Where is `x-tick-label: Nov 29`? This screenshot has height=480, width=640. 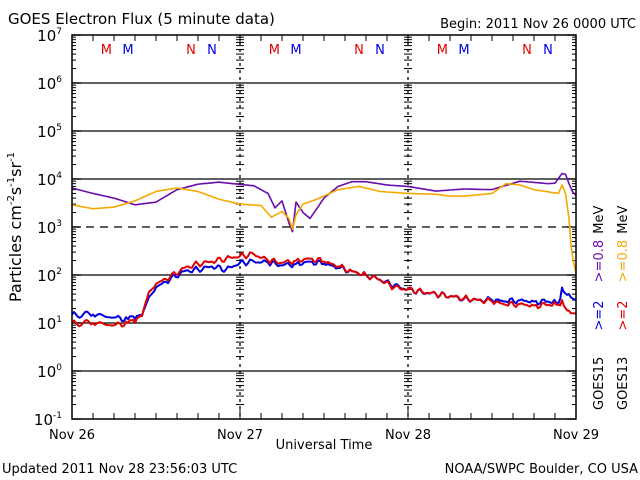
x-tick-label: Nov 29 is located at coordinates (576, 435).